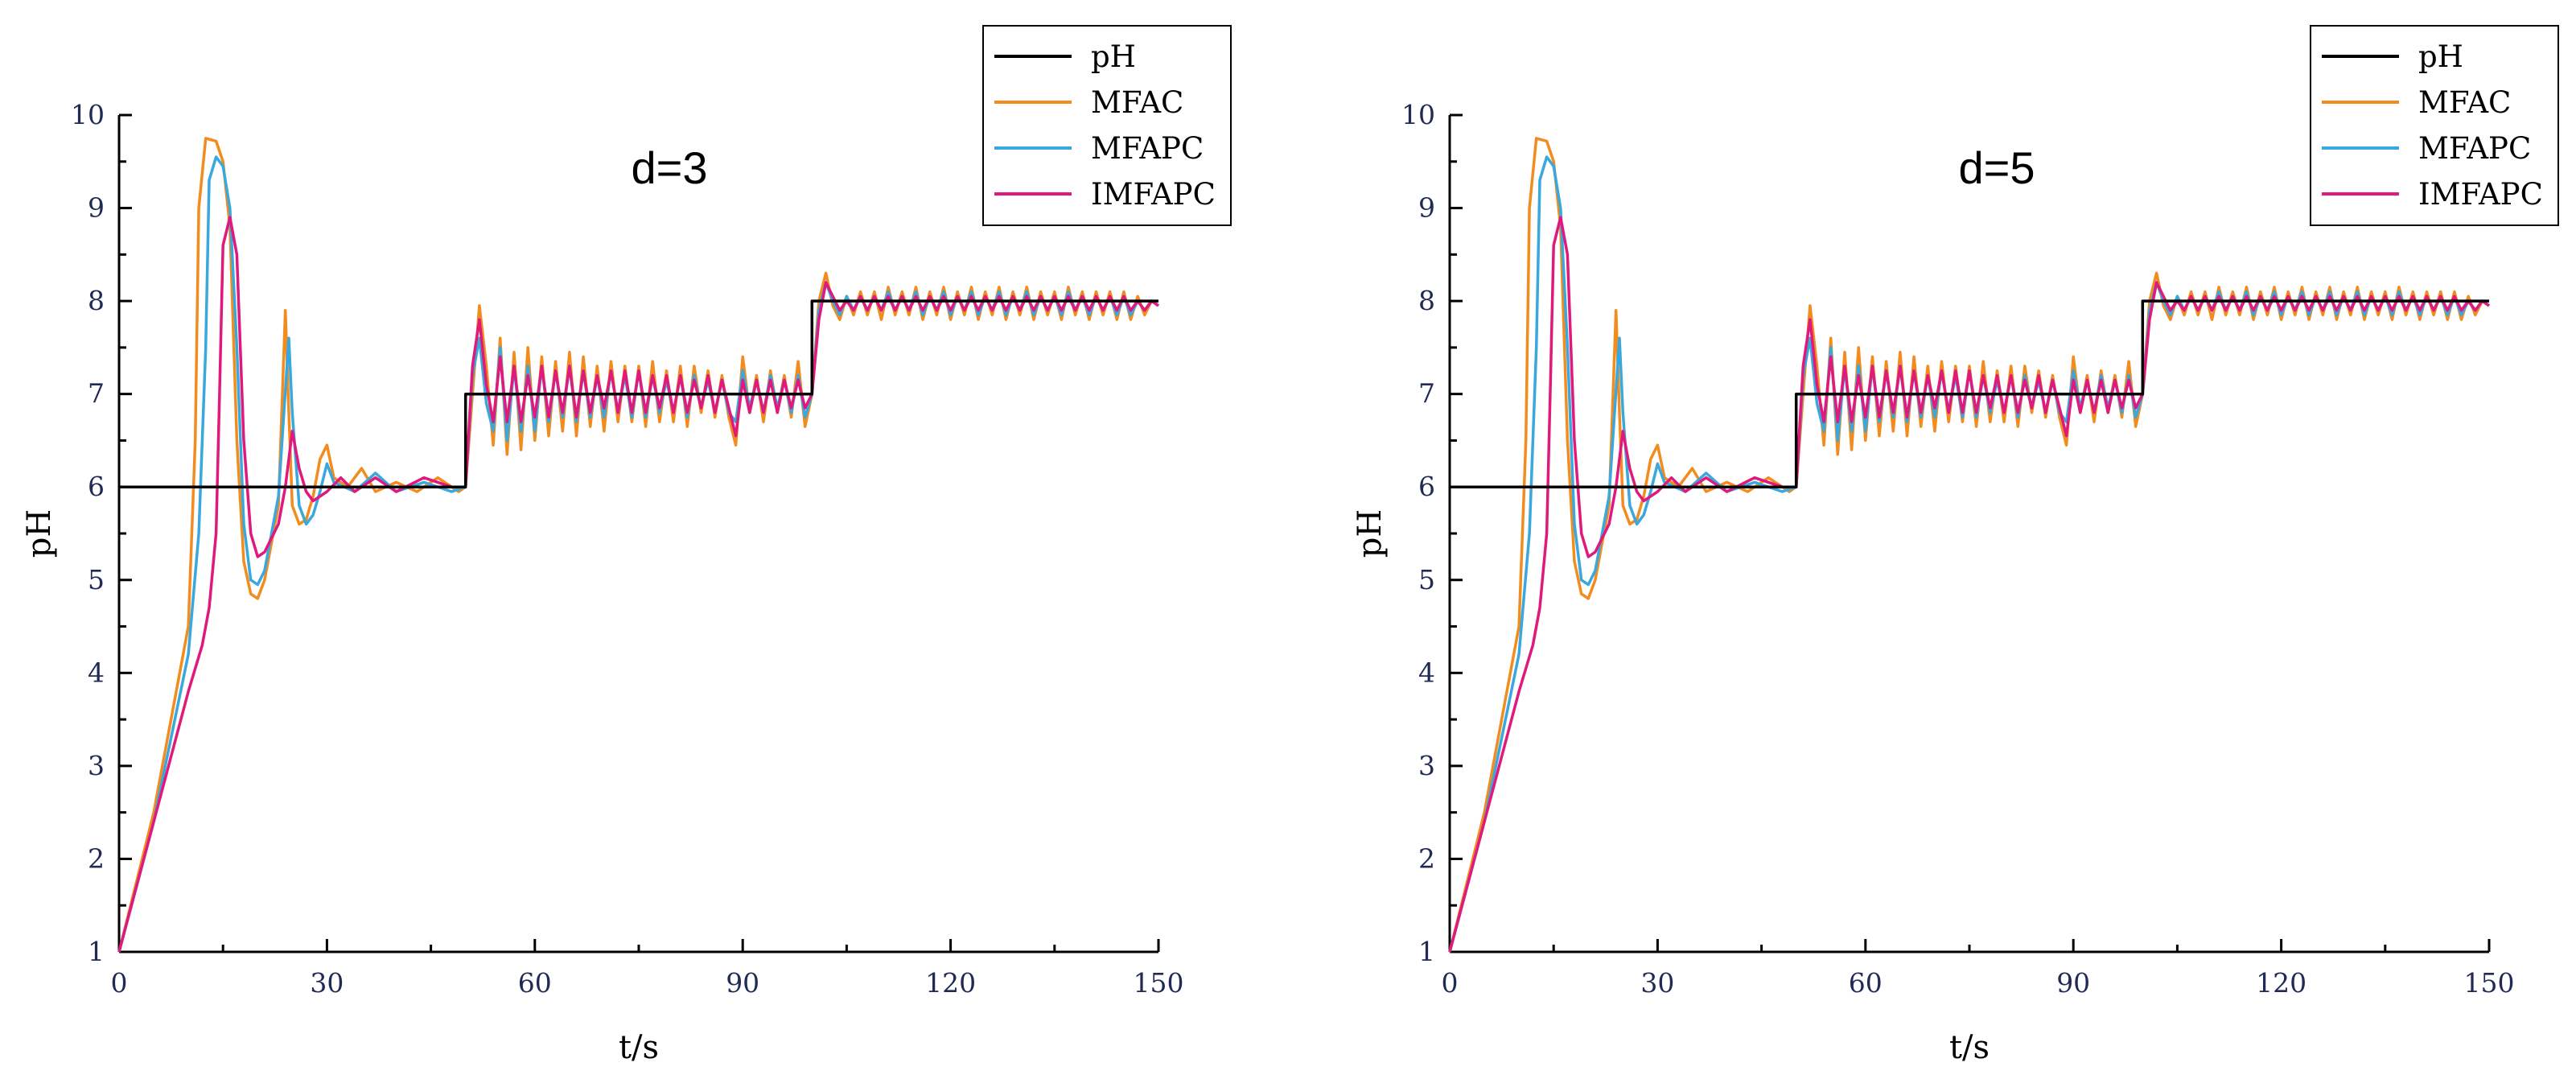 This screenshot has width=2576, height=1079. What do you see at coordinates (1997, 167) in the screenshot?
I see `delay-annotation: d=5` at bounding box center [1997, 167].